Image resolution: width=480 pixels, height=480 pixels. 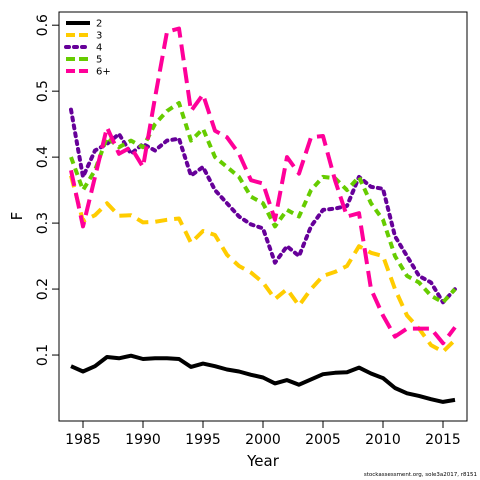 What do you see at coordinates (323, 440) in the screenshot?
I see `x-tick-label: 2005` at bounding box center [323, 440].